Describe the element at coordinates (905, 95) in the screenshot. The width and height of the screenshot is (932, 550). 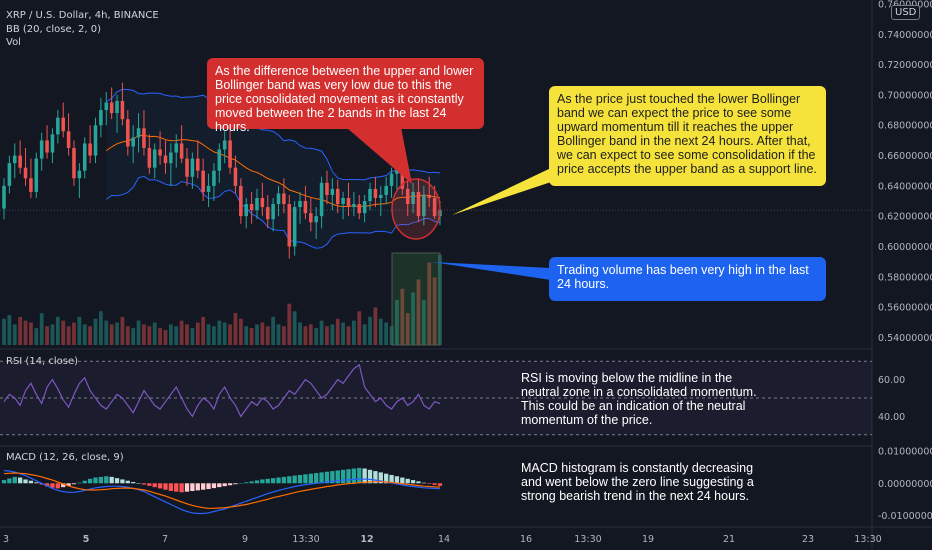
I see `price-tick-label: 0.70000000` at that location.